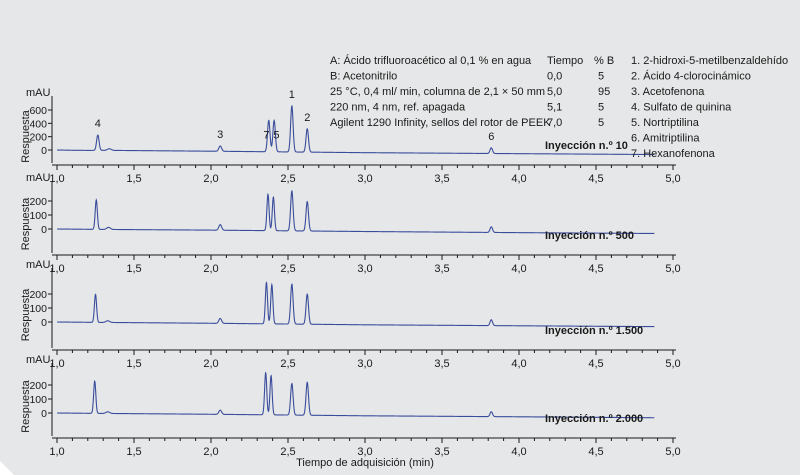 The image size is (800, 475). Describe the element at coordinates (365, 463) in the screenshot. I see `x-axis-title: Tiempo de adquisición (min)` at that location.